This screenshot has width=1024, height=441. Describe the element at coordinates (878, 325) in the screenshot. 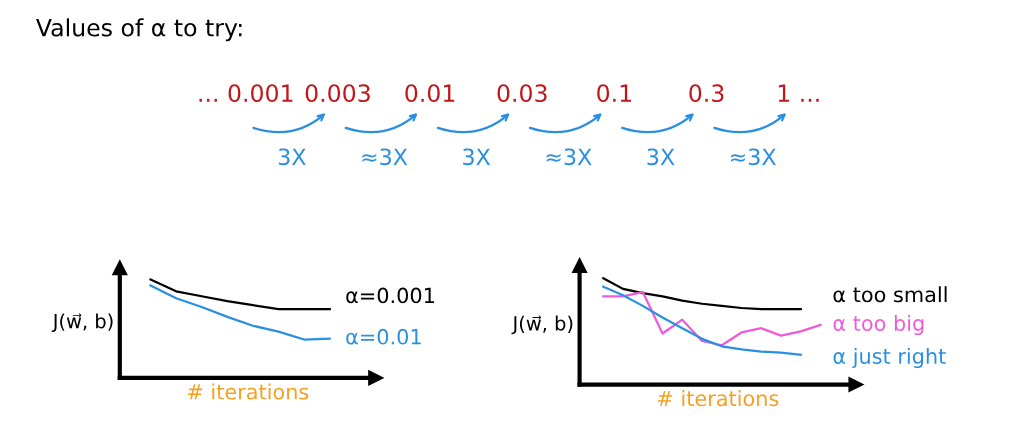

I see `series-label: α too big` at that location.